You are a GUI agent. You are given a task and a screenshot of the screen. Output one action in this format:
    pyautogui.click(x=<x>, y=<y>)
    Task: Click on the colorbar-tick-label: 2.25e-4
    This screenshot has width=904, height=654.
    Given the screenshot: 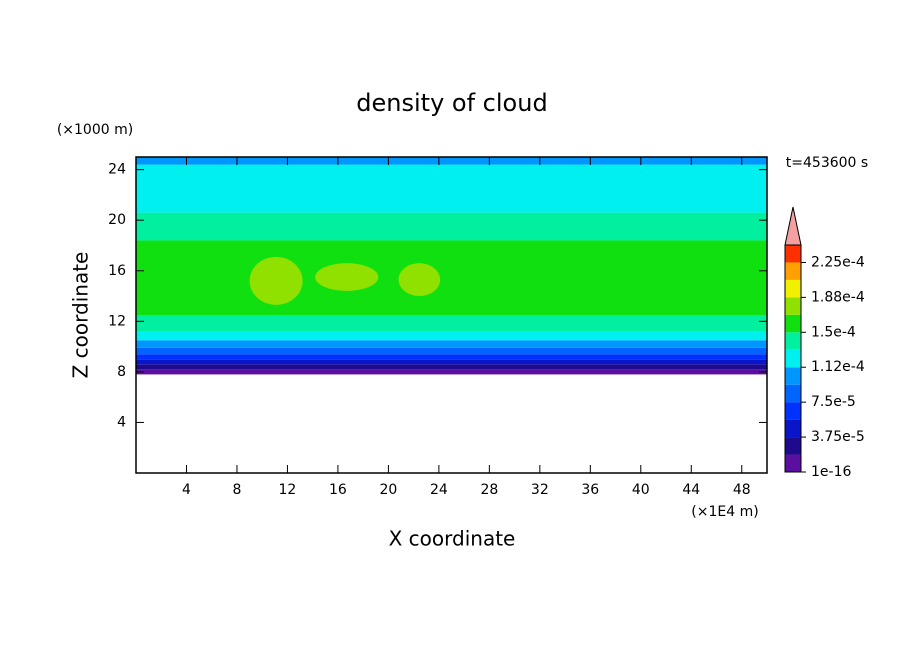 What is the action you would take?
    pyautogui.click(x=838, y=262)
    